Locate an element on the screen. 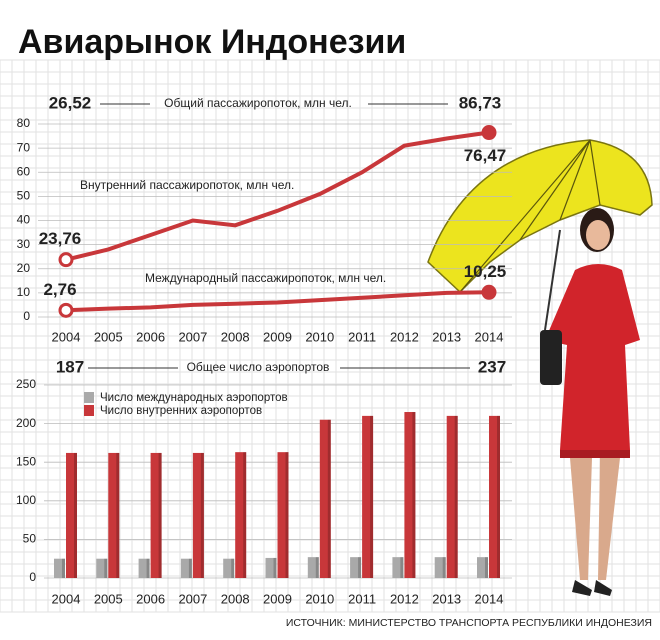  y-tick-label: 40 is located at coordinates (24, 220).